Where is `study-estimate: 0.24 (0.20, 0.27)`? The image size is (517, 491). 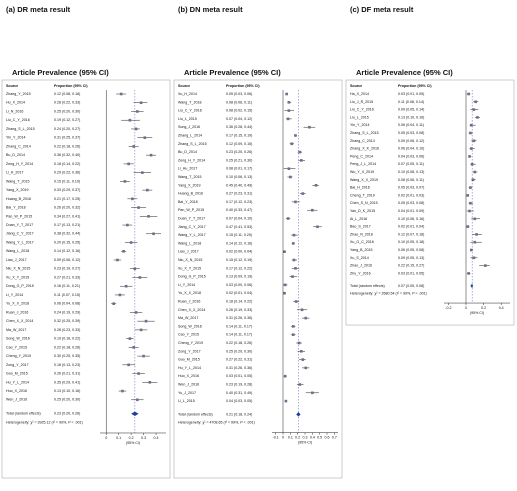
study-estimate: 0.24 (0.20, 0.27) is located at coordinates (67, 129).